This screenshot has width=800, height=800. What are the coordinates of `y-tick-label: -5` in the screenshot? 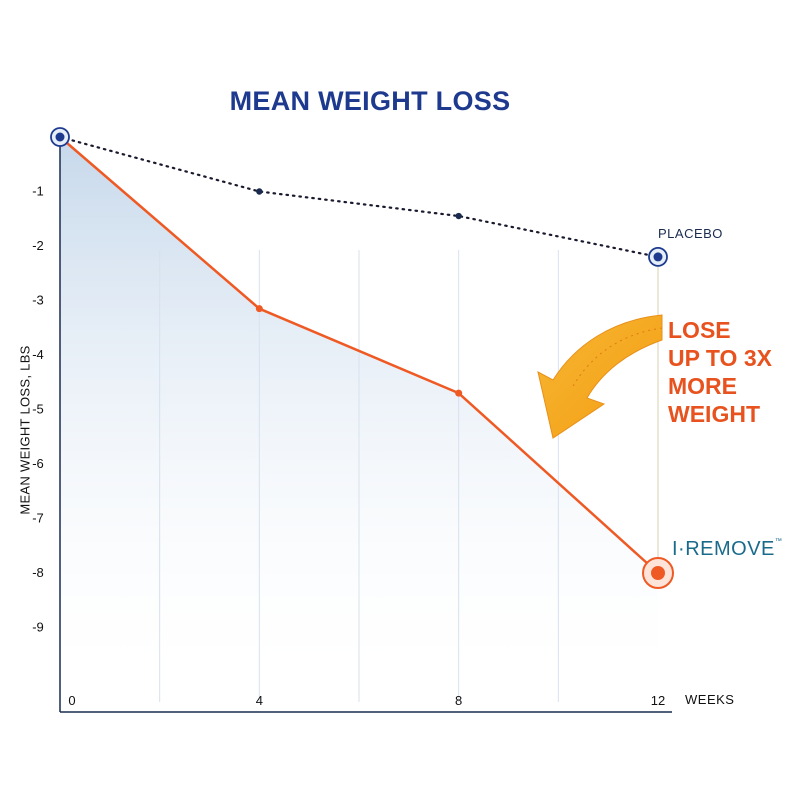 It's located at (38, 409).